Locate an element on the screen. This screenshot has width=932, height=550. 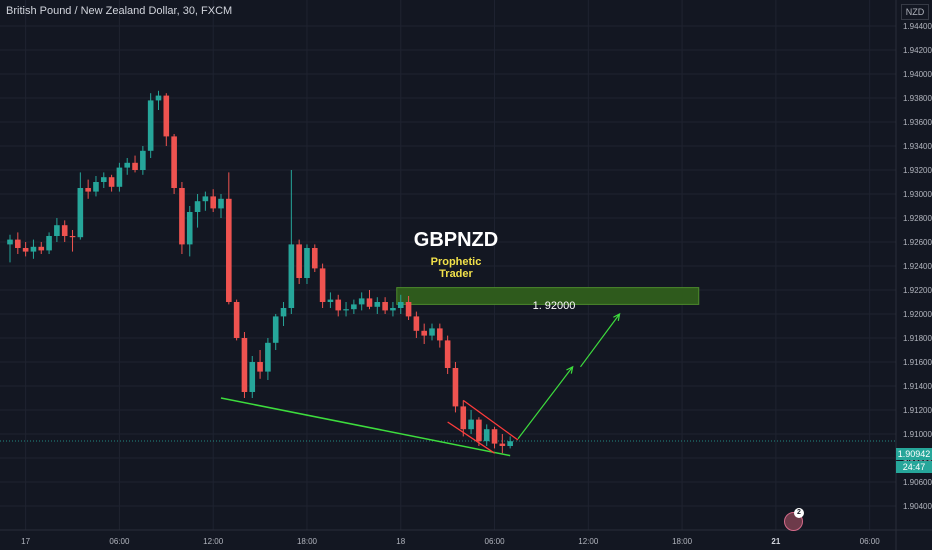
annotations-front is located at coordinates (420, 384).